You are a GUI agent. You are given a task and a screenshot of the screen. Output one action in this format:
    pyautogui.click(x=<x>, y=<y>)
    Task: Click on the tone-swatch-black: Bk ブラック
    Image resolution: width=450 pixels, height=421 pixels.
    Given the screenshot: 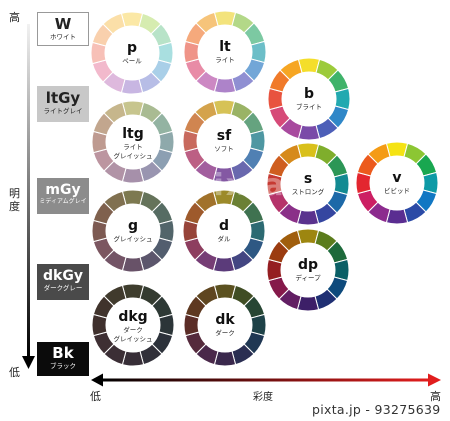 What is the action you would take?
    pyautogui.click(x=63, y=359)
    